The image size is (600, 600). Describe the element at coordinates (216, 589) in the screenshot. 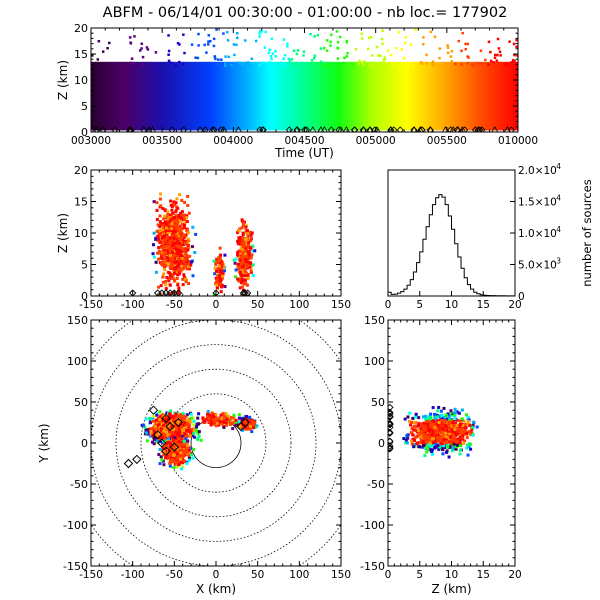

I see `plan-view-x-label: X (km)` at that location.